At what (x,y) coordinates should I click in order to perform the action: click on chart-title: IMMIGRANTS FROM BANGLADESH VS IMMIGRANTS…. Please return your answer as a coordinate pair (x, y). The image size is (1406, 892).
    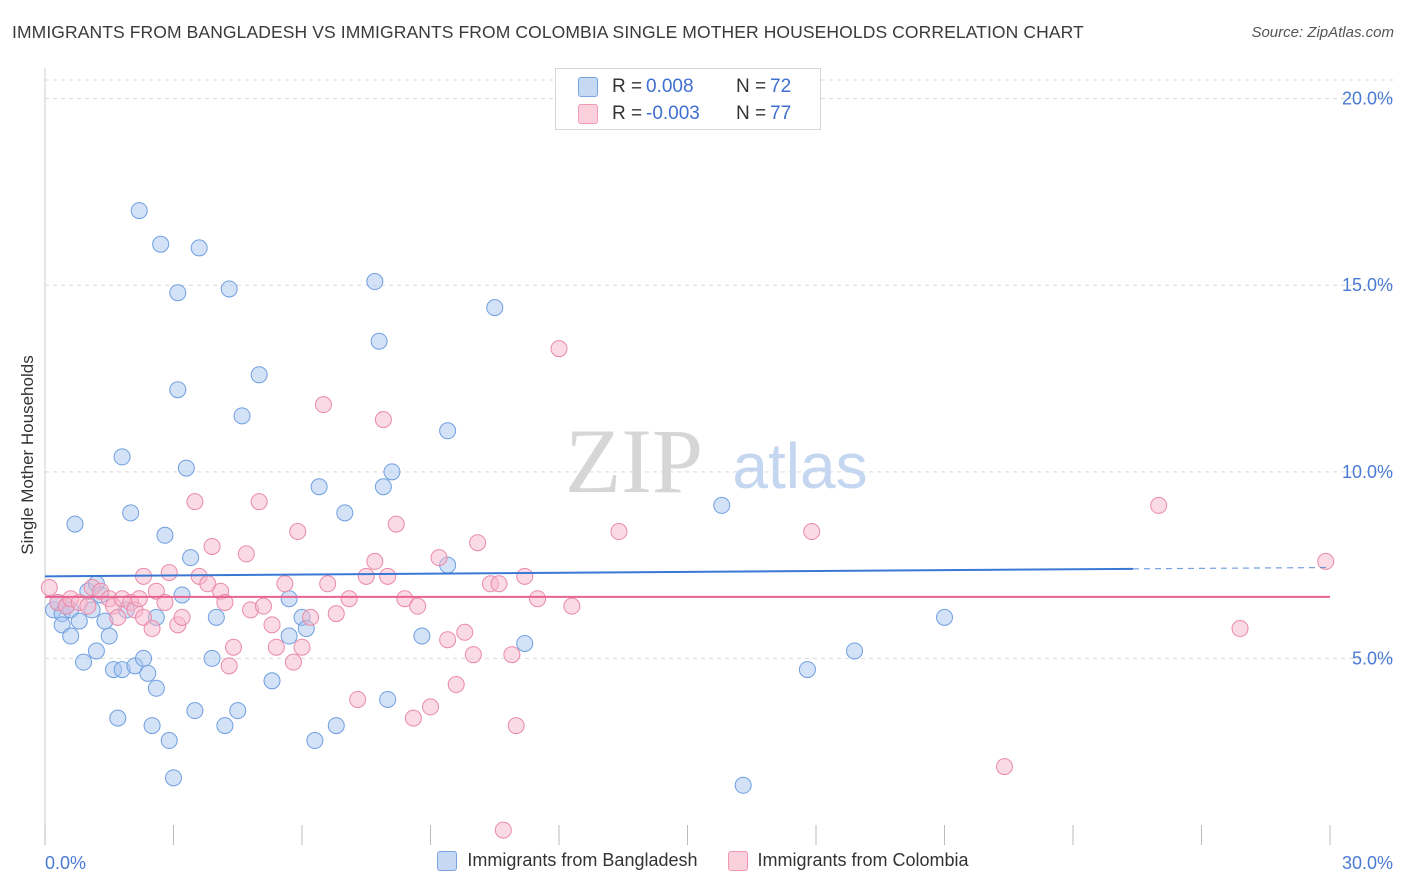
    Looking at the image, I should click on (548, 32).